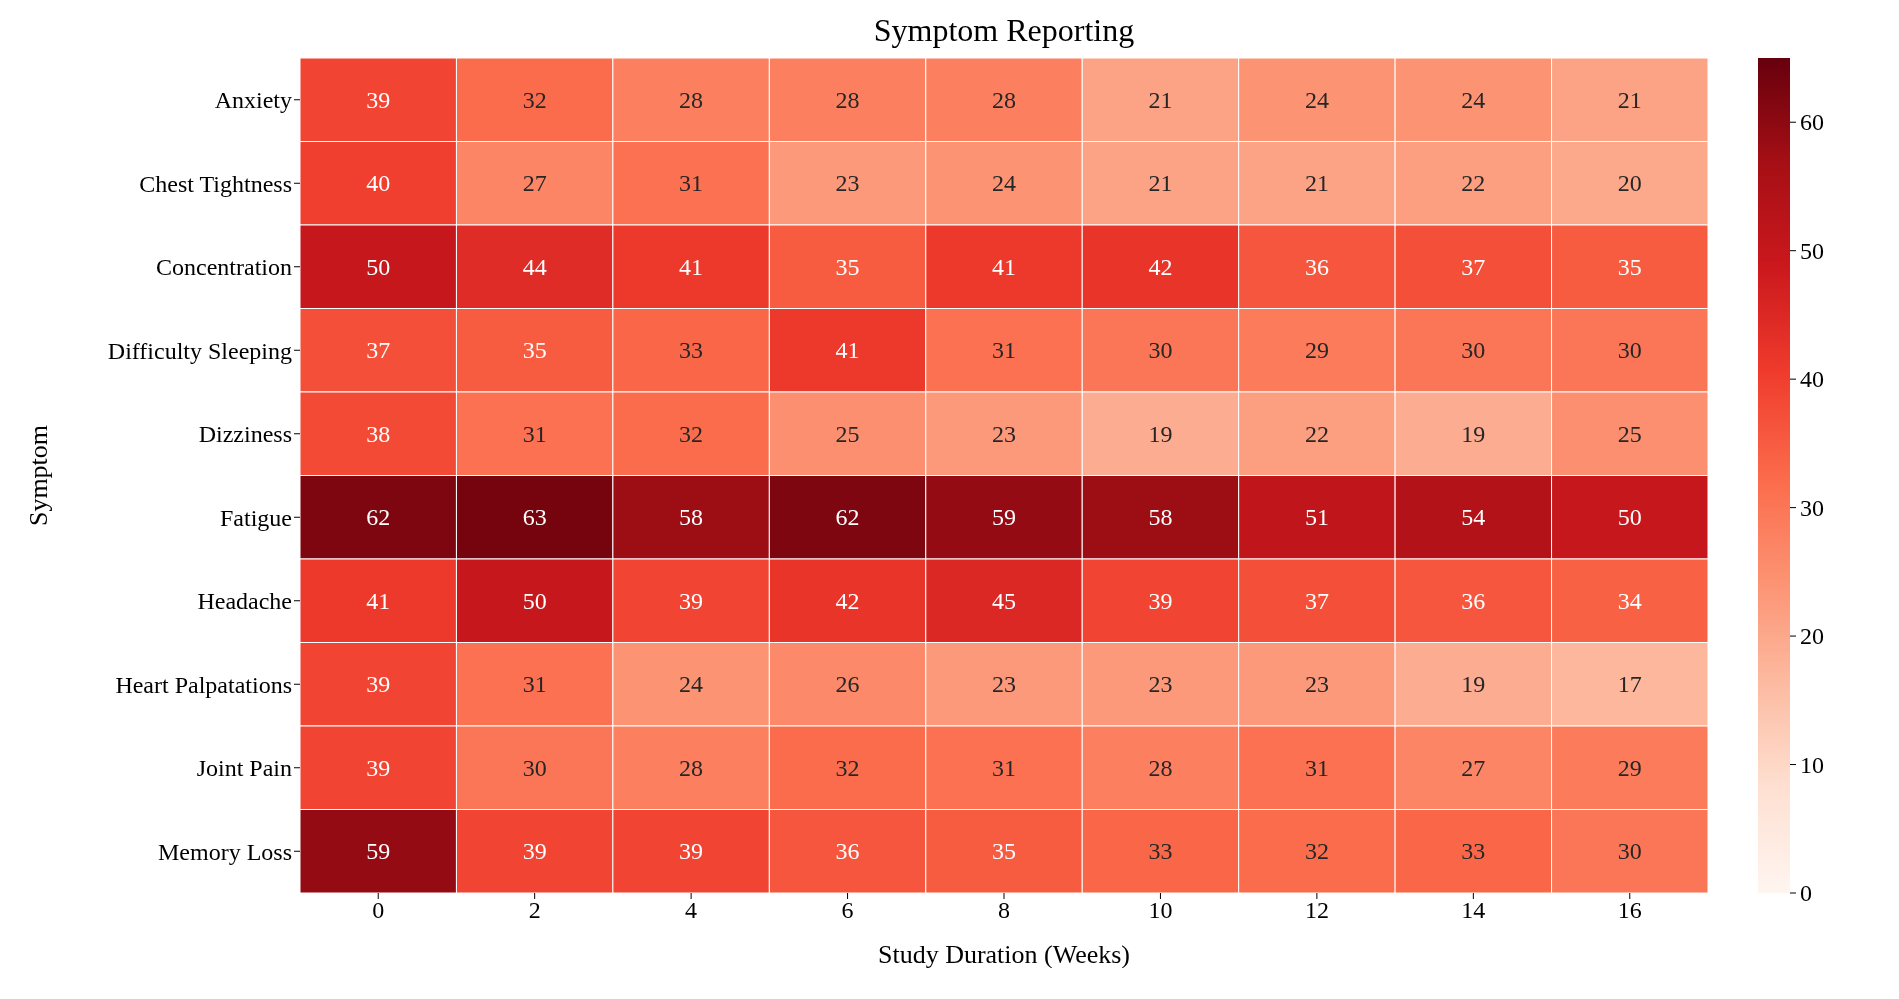 The image size is (1899, 999). Describe the element at coordinates (225, 851) in the screenshot. I see `y-tick-label: Memory Loss` at that location.